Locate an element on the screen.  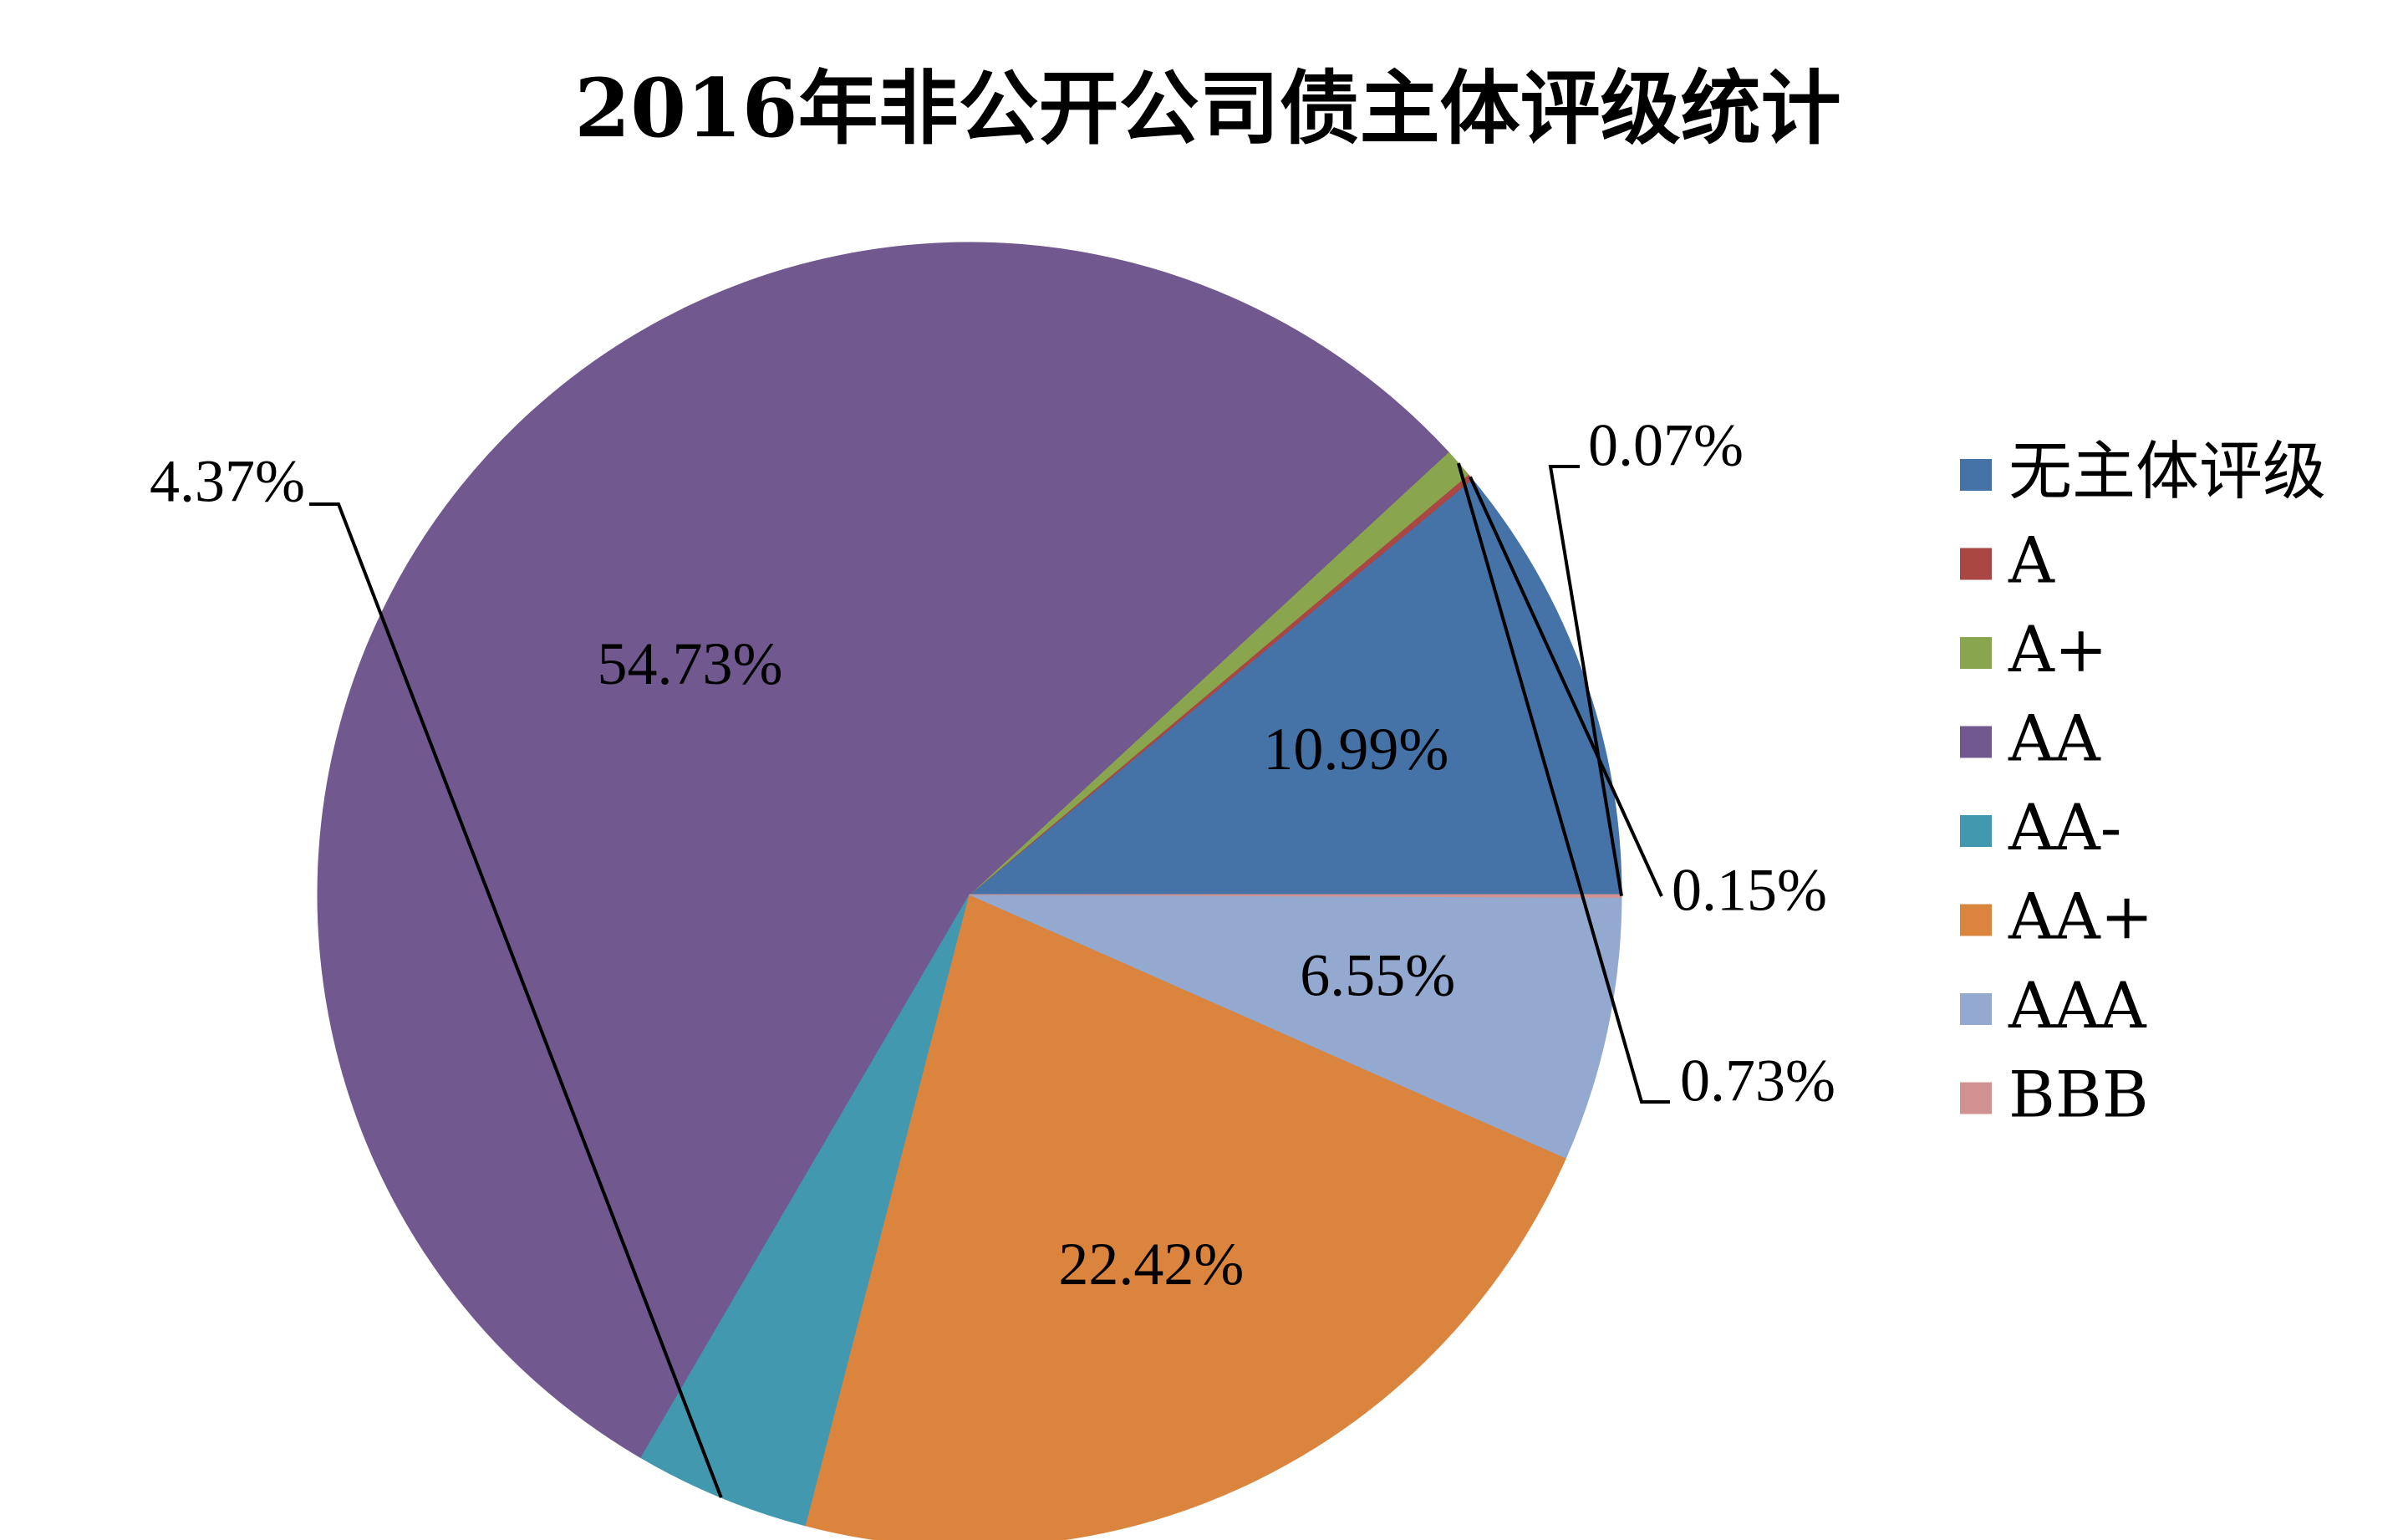
pie-slice-unrated is located at coordinates (1295, 686).